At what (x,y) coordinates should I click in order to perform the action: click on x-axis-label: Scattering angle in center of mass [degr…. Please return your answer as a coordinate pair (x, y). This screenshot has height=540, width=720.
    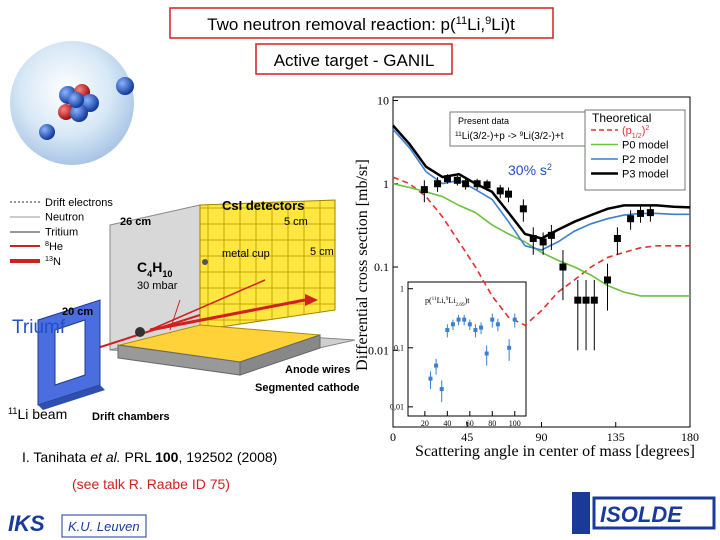
    Looking at the image, I should click on (555, 451).